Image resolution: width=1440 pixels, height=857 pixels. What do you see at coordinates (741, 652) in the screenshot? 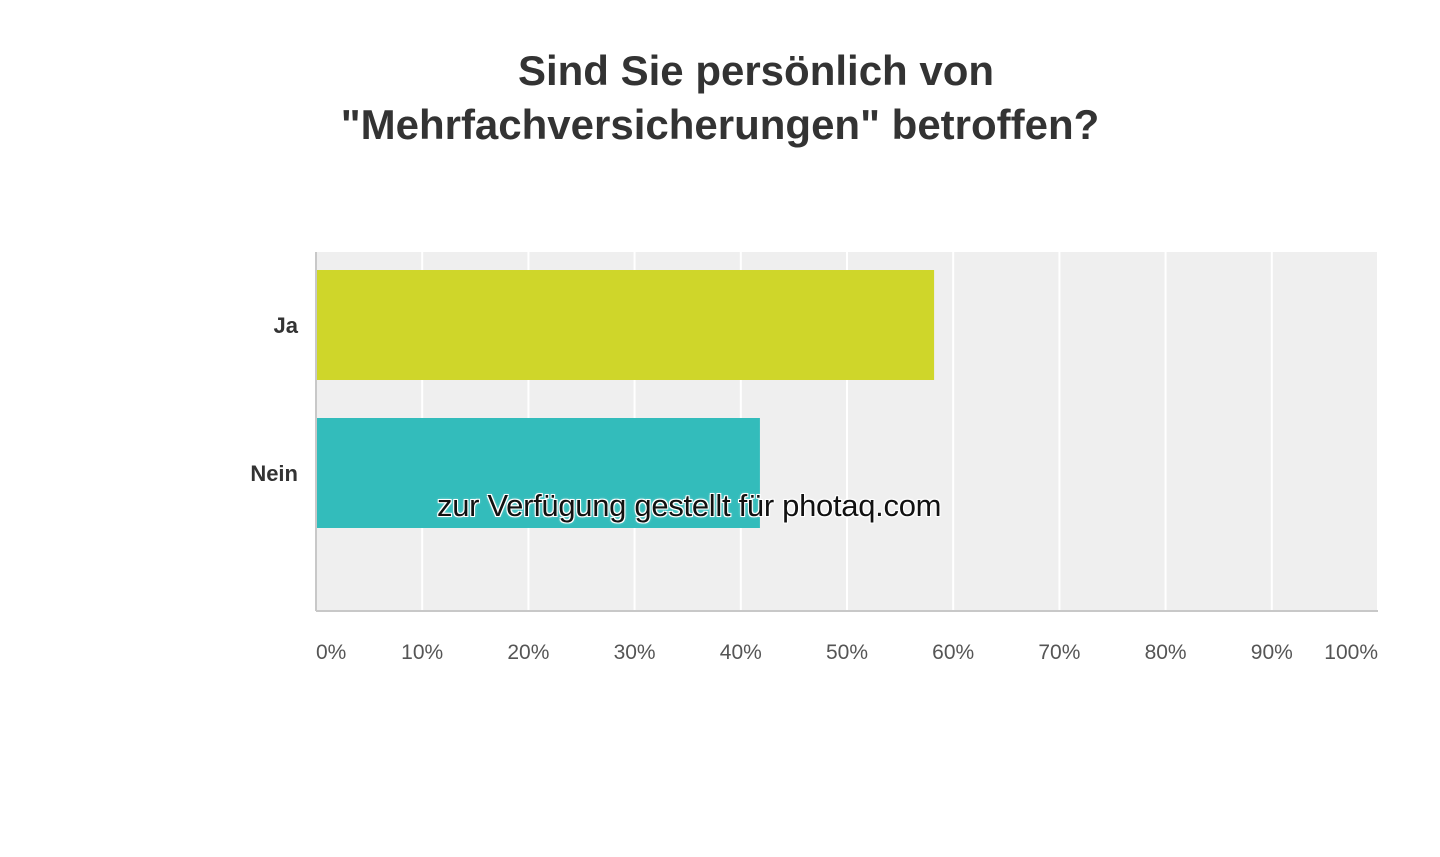
I see `x-tick-label: 40%` at bounding box center [741, 652].